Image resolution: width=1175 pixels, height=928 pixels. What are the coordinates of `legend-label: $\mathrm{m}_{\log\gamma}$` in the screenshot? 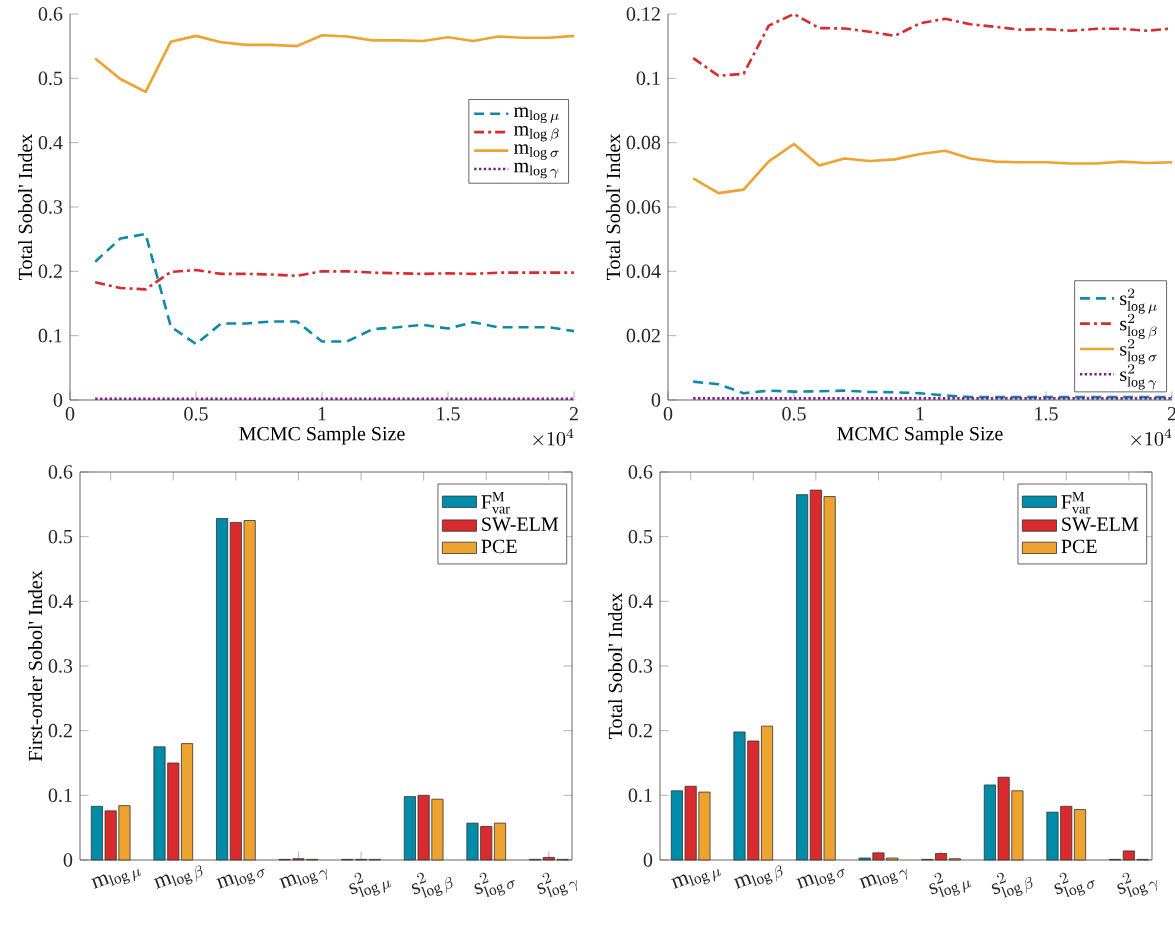 It's located at (536, 170).